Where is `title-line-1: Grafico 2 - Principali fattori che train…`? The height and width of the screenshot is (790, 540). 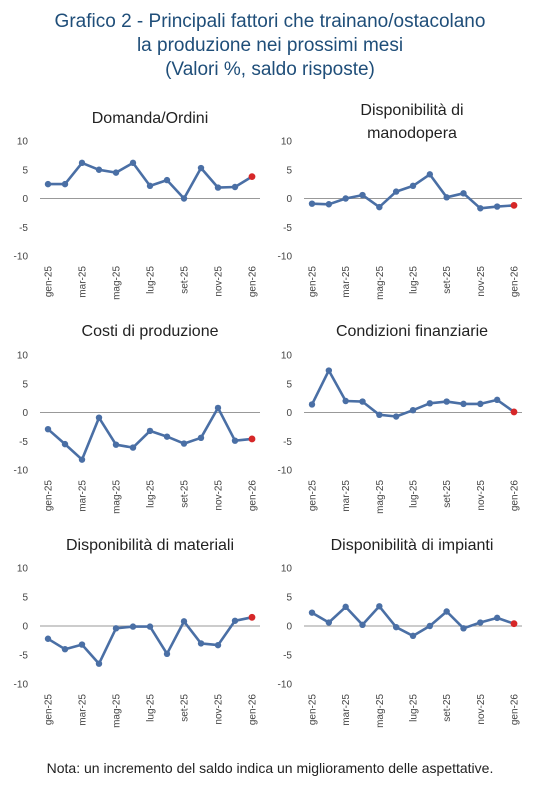
title-line-1: Grafico 2 - Principali fattori che train… is located at coordinates (270, 21).